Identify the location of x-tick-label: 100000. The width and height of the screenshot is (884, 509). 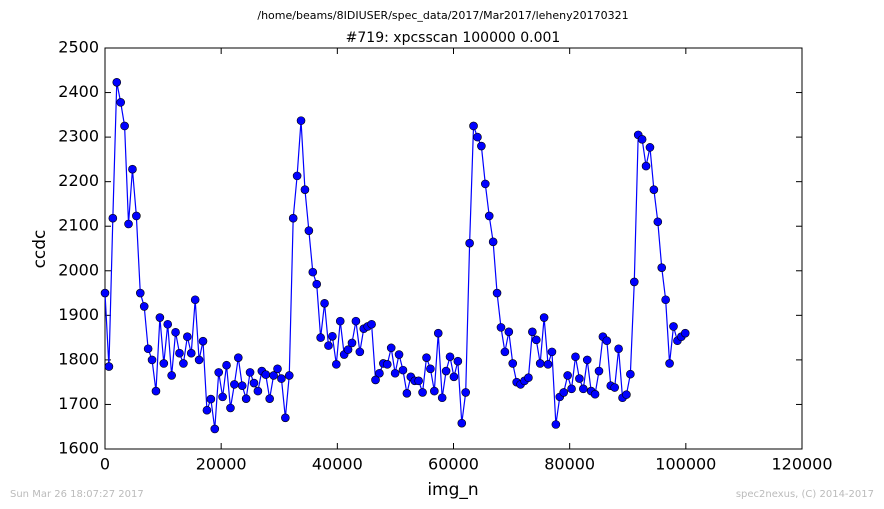
(685, 464).